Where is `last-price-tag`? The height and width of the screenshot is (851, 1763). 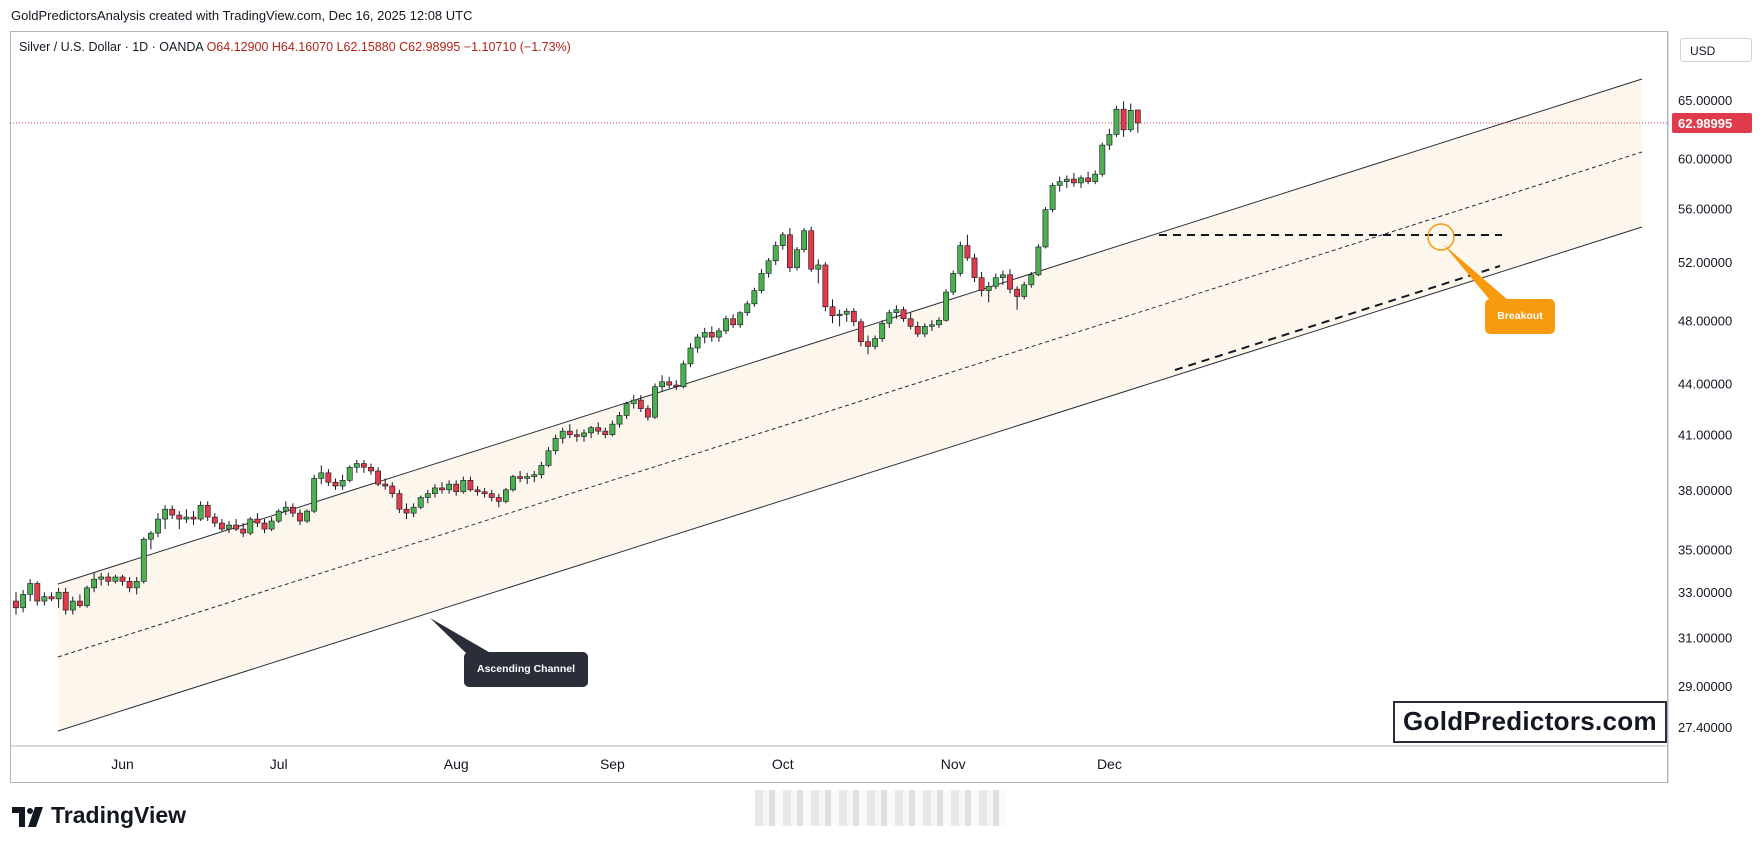 last-price-tag is located at coordinates (1712, 122).